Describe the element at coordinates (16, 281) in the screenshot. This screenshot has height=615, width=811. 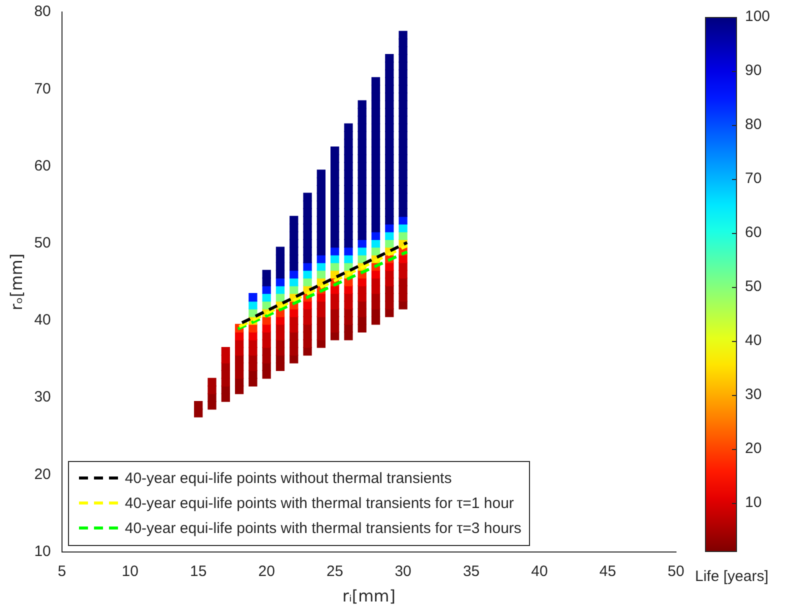
I see `y-axis-title: rₒ[mm]` at that location.